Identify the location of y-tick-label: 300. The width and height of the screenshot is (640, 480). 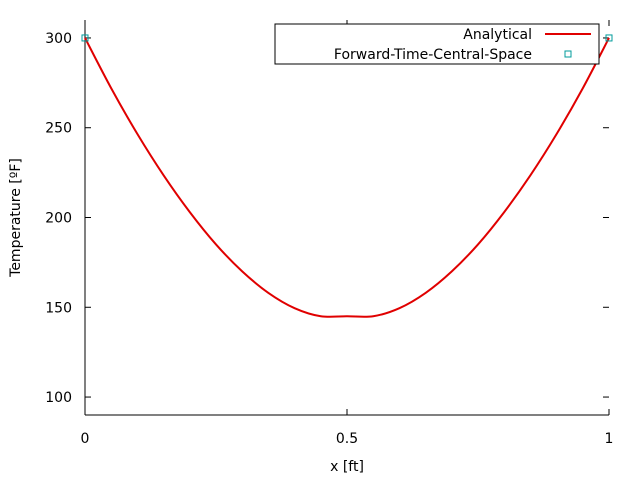
(58, 39).